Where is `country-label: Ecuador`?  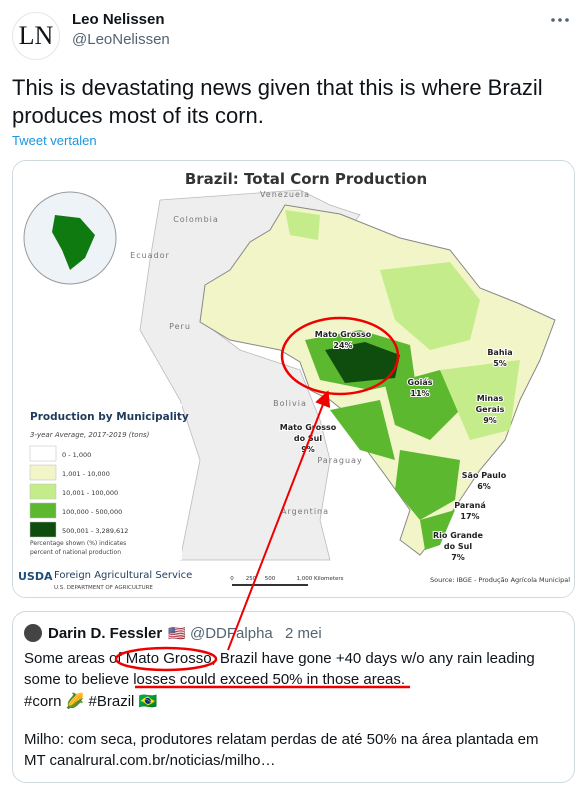 country-label: Ecuador is located at coordinates (150, 255).